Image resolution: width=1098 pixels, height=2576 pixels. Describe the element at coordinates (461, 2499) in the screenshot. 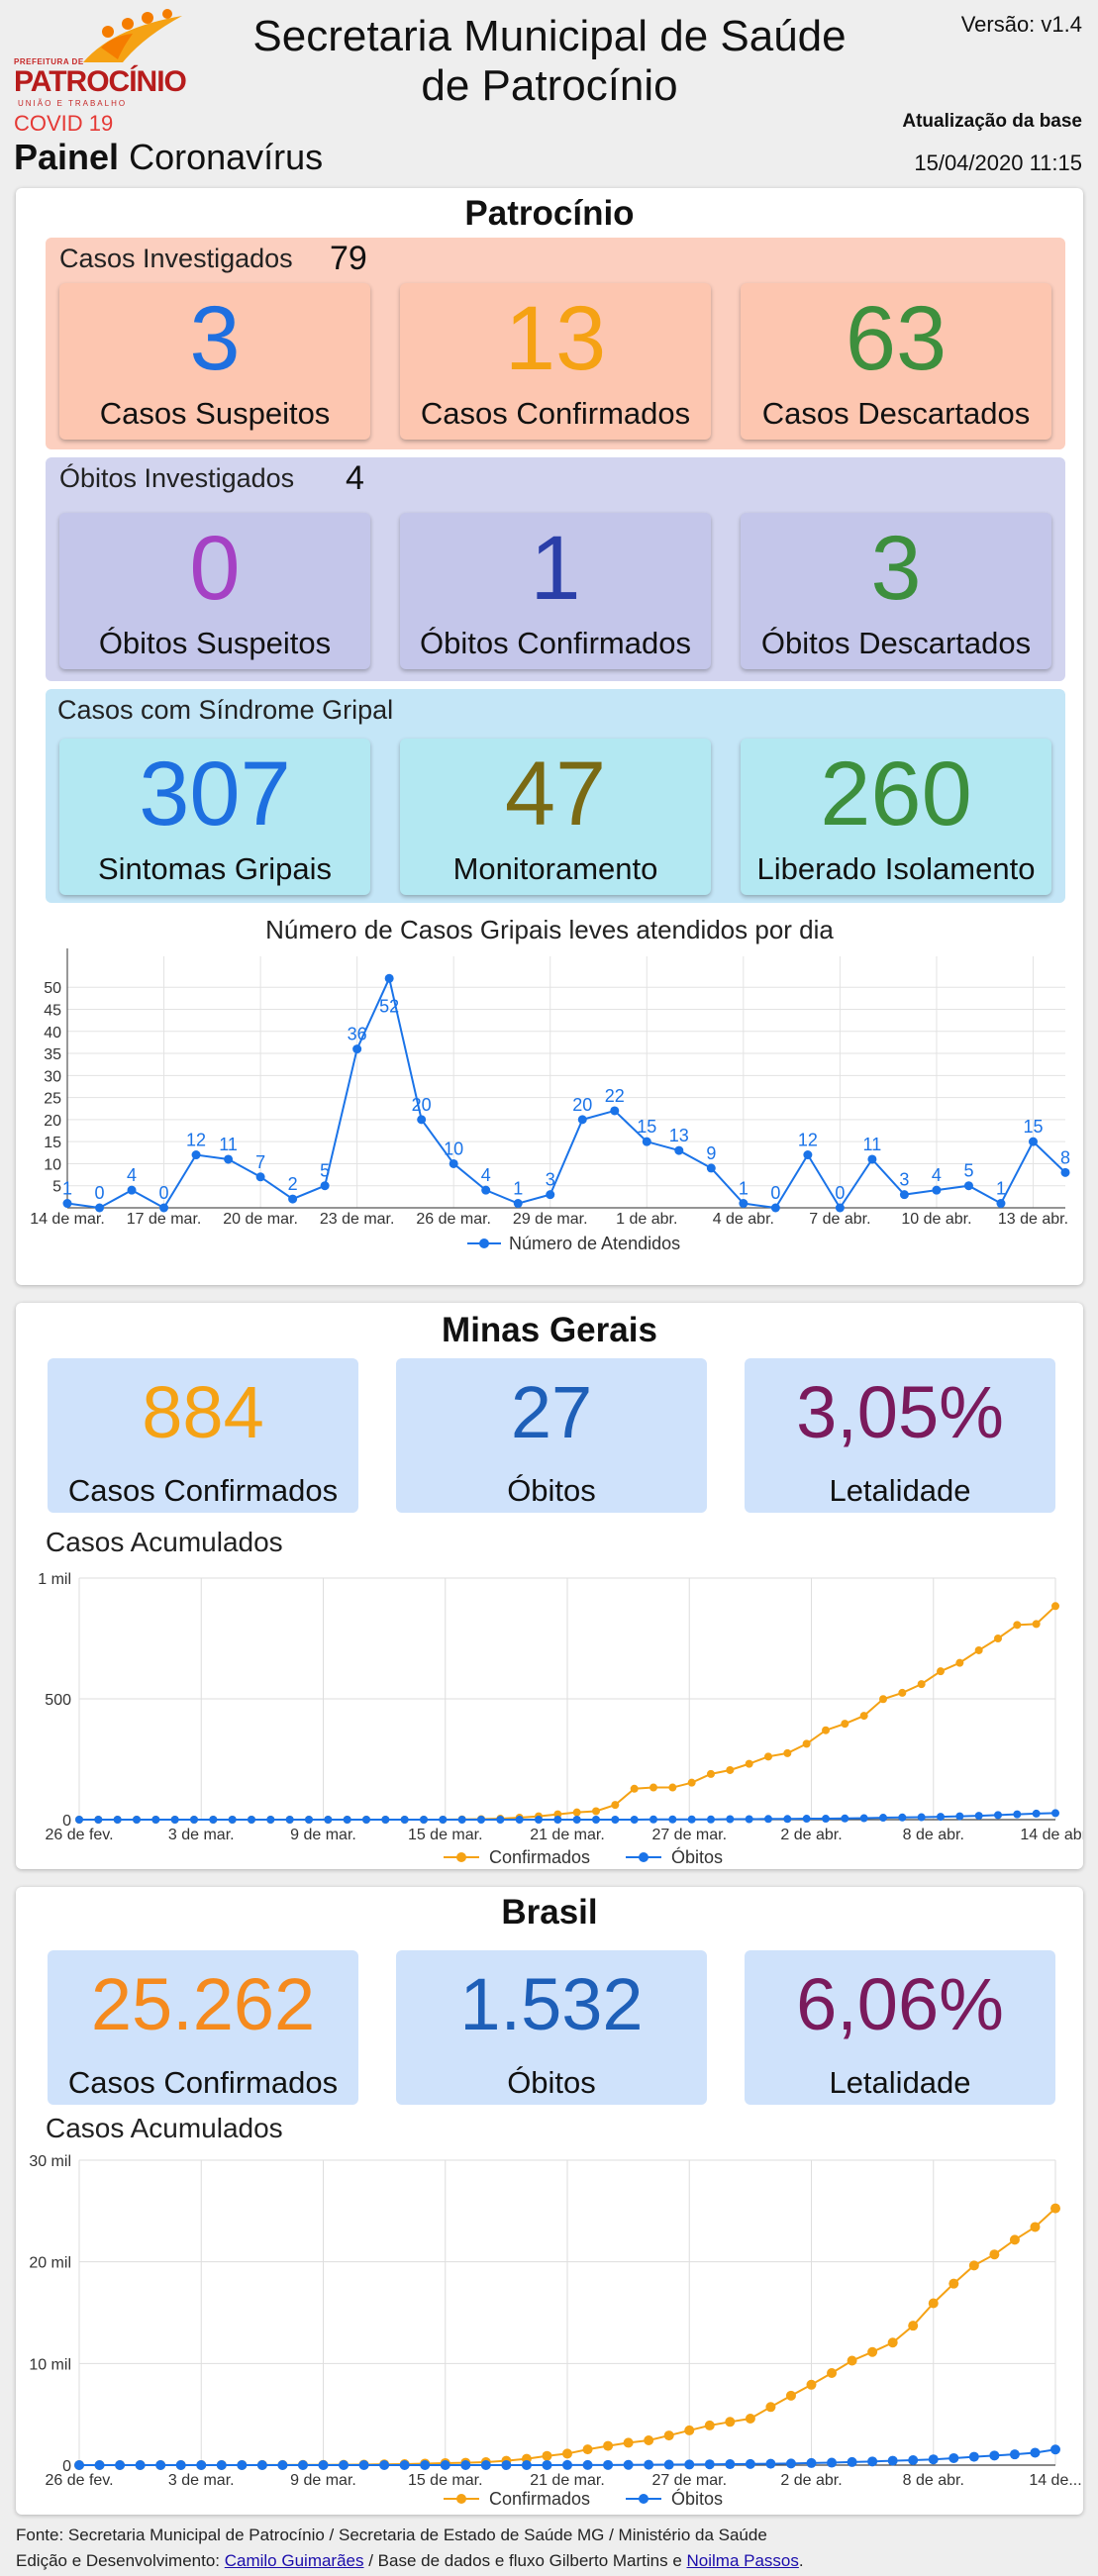

I see `chart3-legend-marker` at that location.